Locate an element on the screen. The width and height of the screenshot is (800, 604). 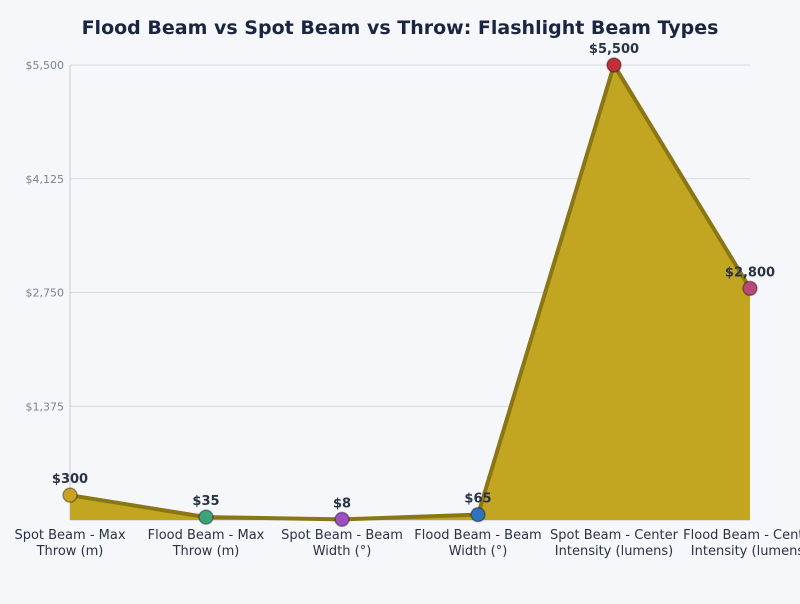
x-tick-label-line: Flood Beam - Center is located at coordinates (741, 535).